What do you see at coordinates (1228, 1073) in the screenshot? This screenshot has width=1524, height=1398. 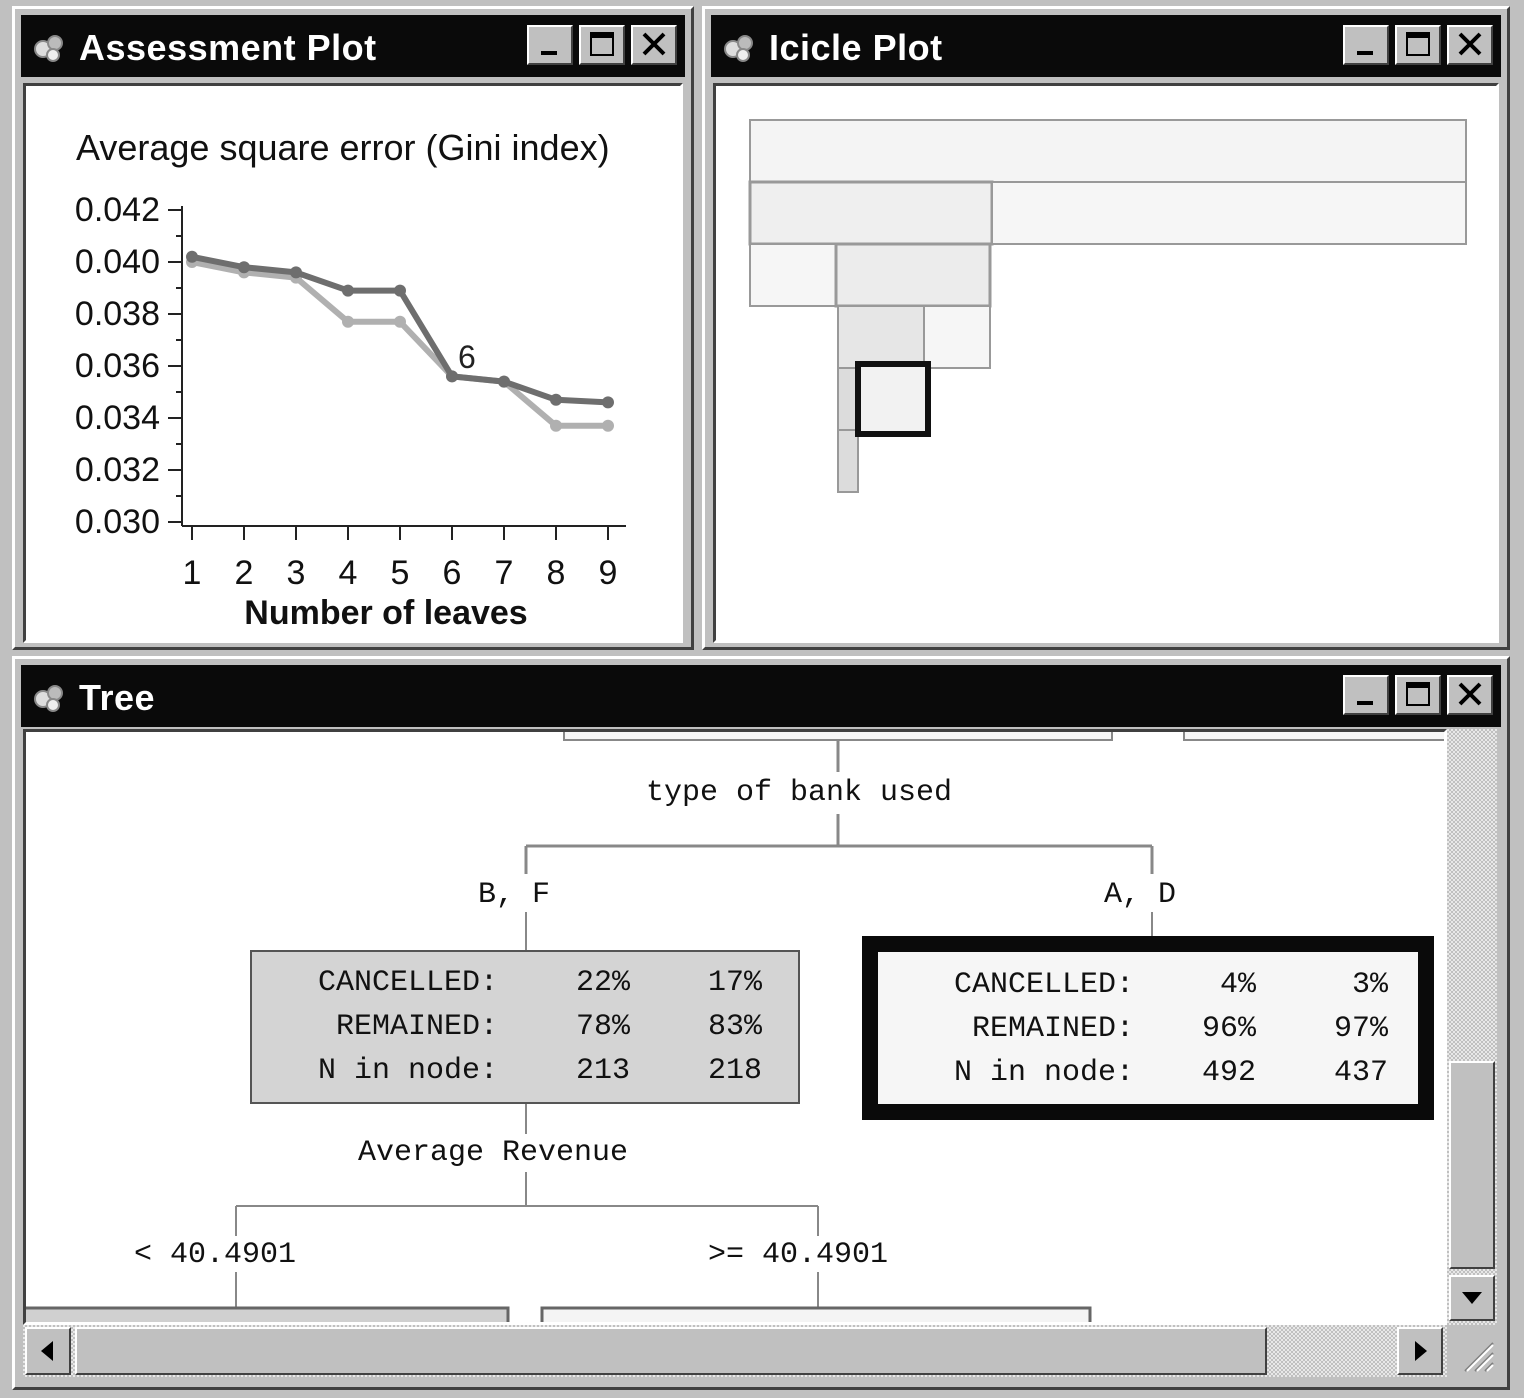 I see `node-row-value: 492` at bounding box center [1228, 1073].